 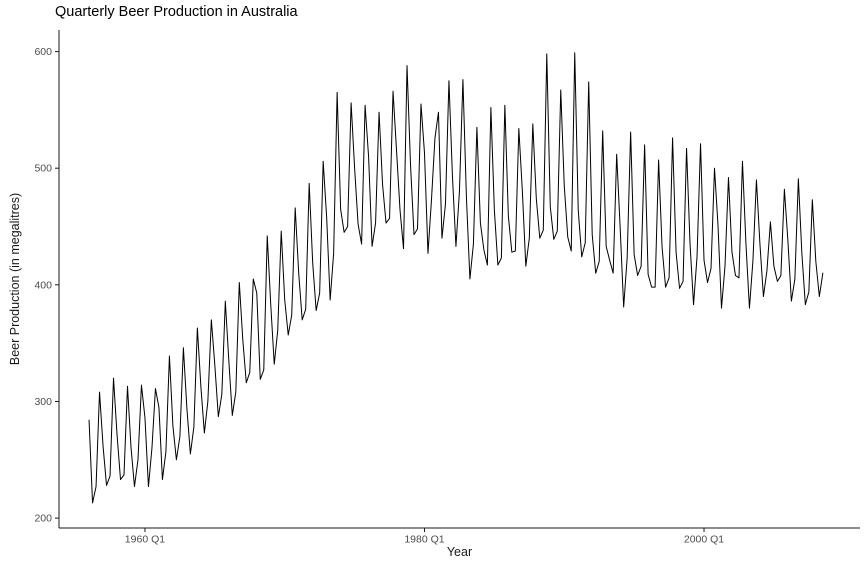 I want to click on y-tick-label: 300, so click(x=43, y=402).